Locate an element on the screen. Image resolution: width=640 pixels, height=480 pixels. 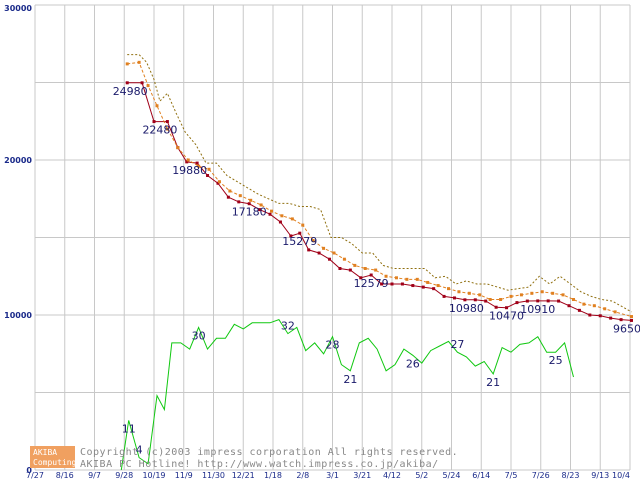
x-tick-label: 10/19 is located at coordinates (153, 475).